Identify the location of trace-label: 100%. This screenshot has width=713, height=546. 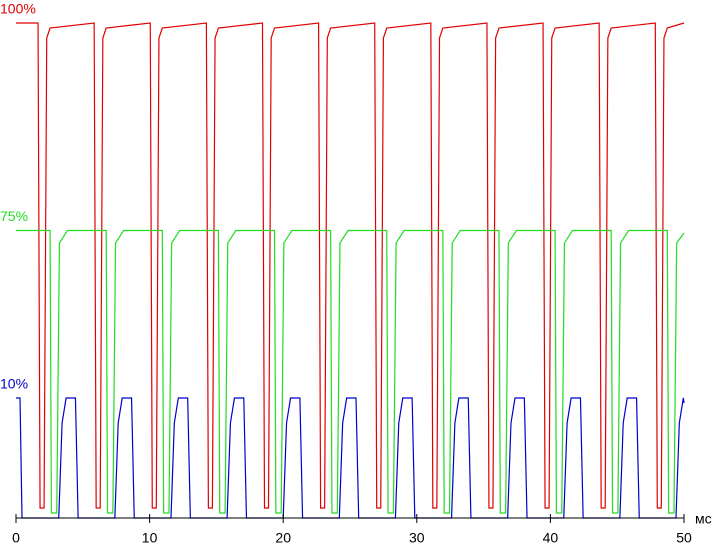
(18, 9).